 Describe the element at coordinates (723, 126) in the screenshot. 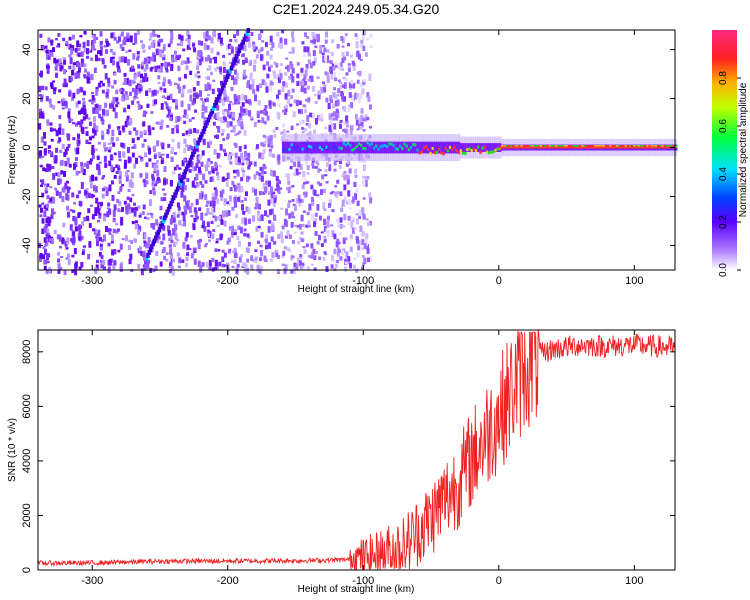

I see `colorbar-tick-label: 0.6` at that location.